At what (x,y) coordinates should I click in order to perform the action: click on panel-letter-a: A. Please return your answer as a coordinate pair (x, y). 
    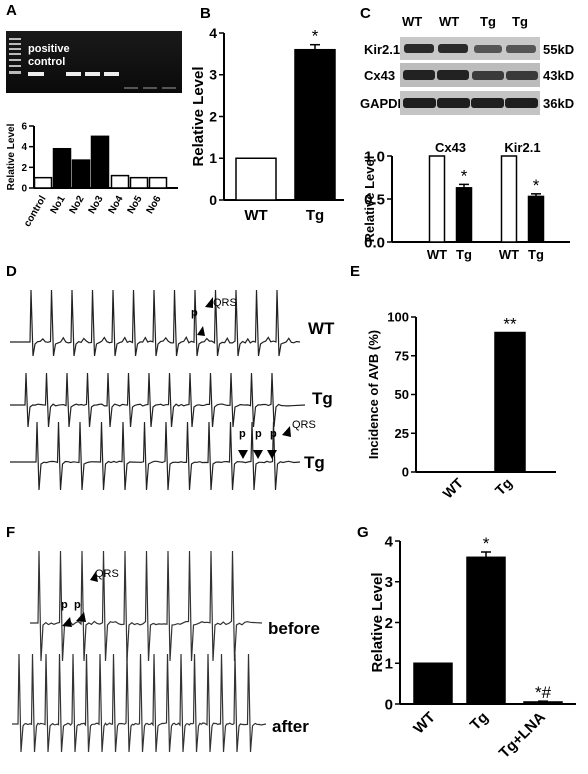
    Looking at the image, I should click on (11, 10).